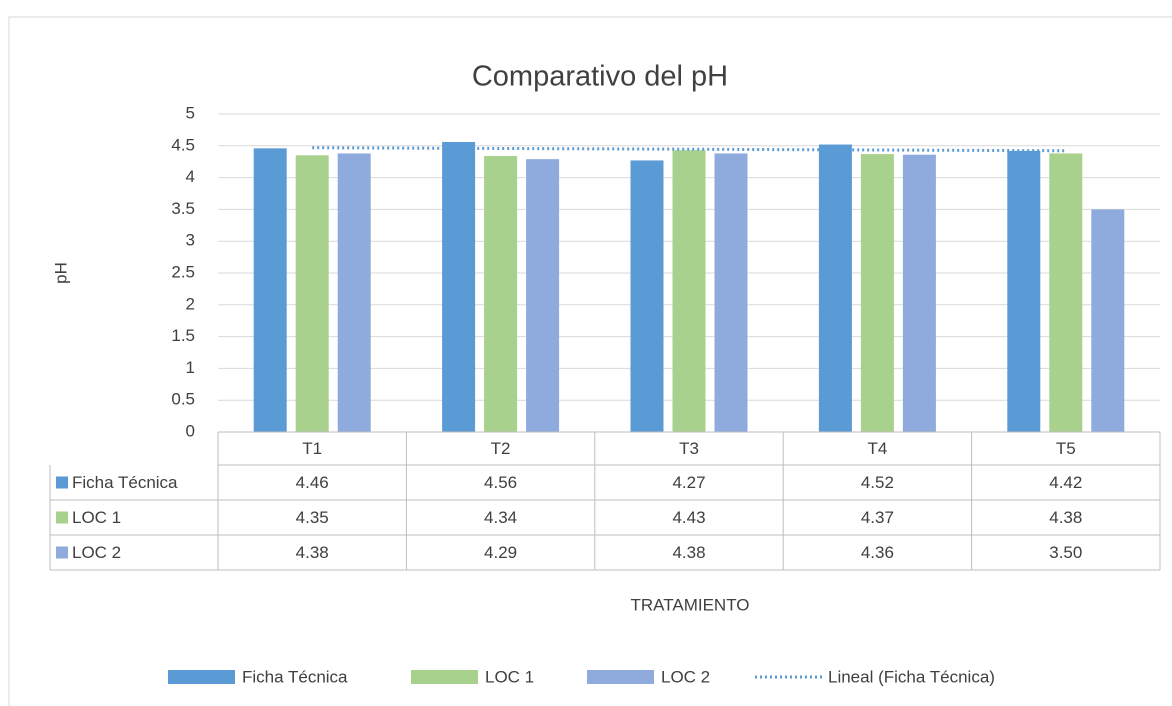 The width and height of the screenshot is (1172, 706). What do you see at coordinates (60, 273) in the screenshot?
I see `y-axis-title: pH` at bounding box center [60, 273].